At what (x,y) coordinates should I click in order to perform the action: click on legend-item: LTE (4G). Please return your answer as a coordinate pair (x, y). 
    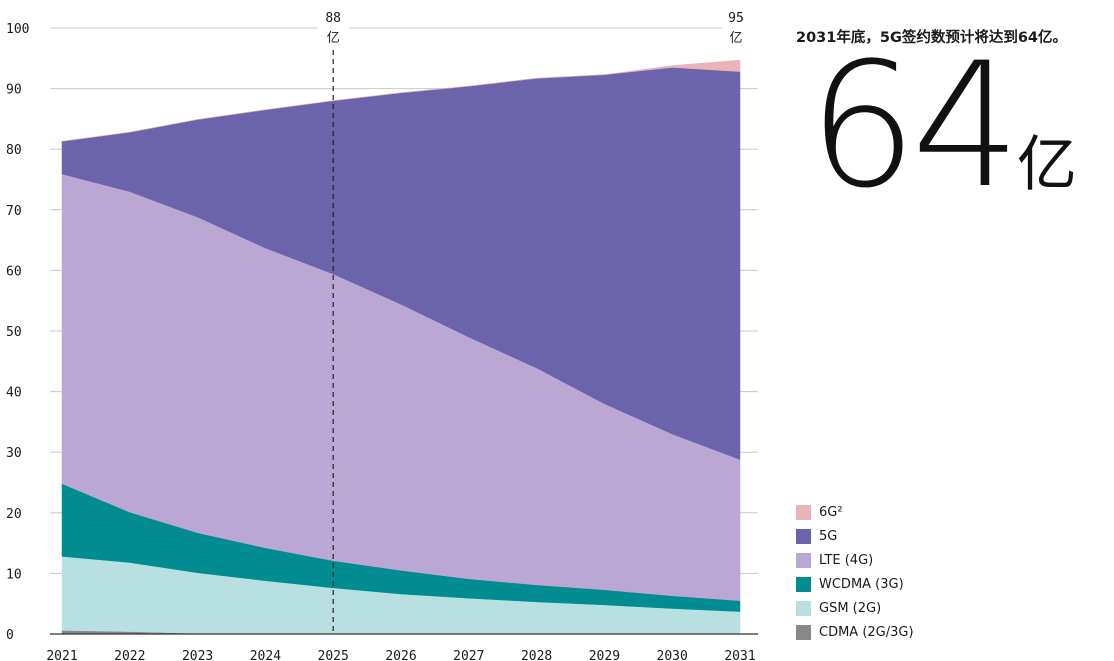
    Looking at the image, I should click on (855, 560).